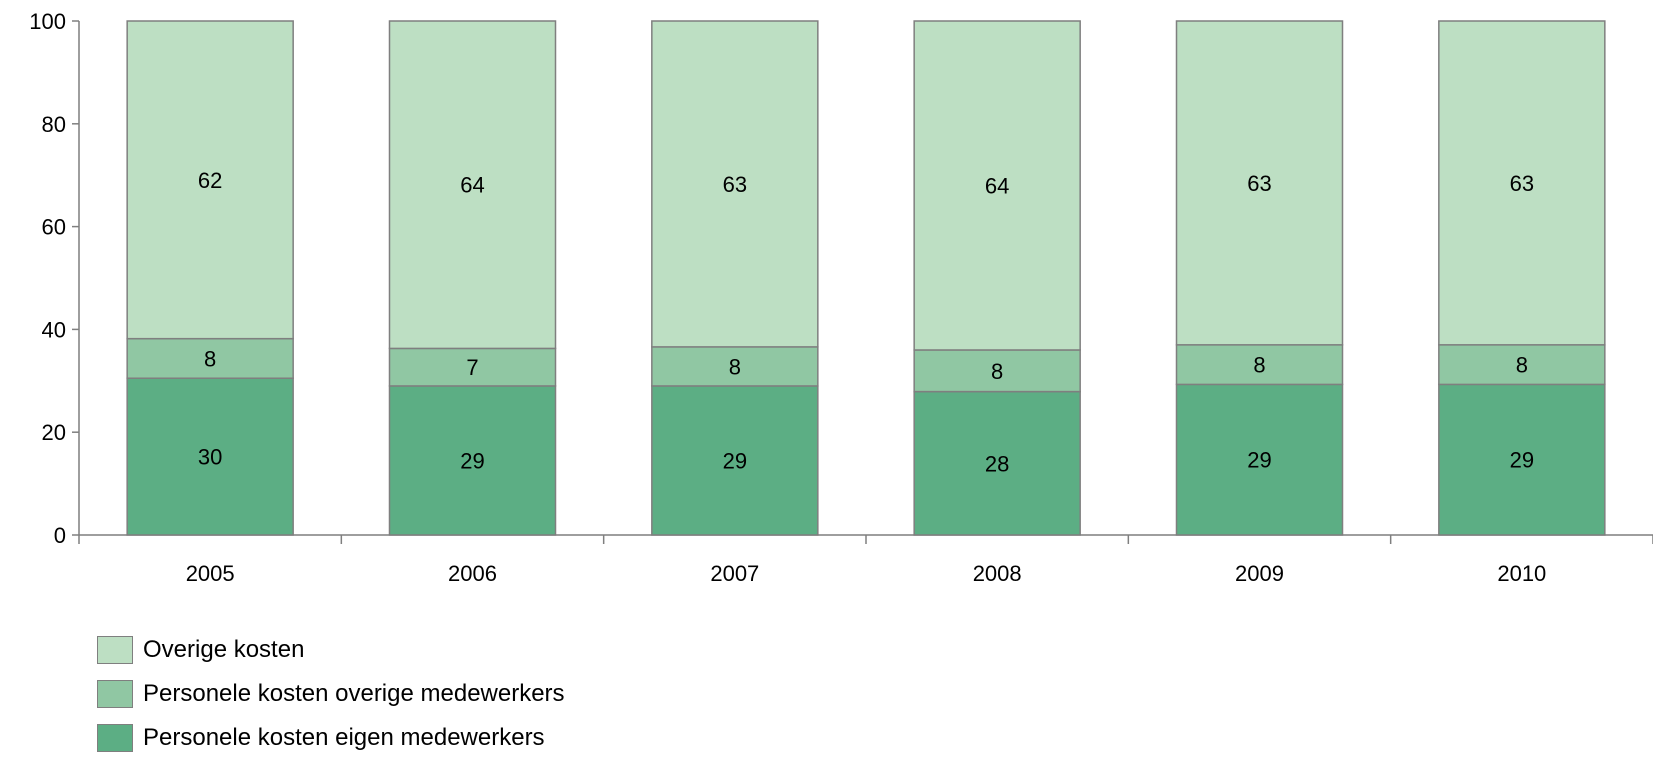 This screenshot has width=1653, height=760. What do you see at coordinates (224, 649) in the screenshot?
I see `legend-label-overige-kosten: Overige kosten` at bounding box center [224, 649].